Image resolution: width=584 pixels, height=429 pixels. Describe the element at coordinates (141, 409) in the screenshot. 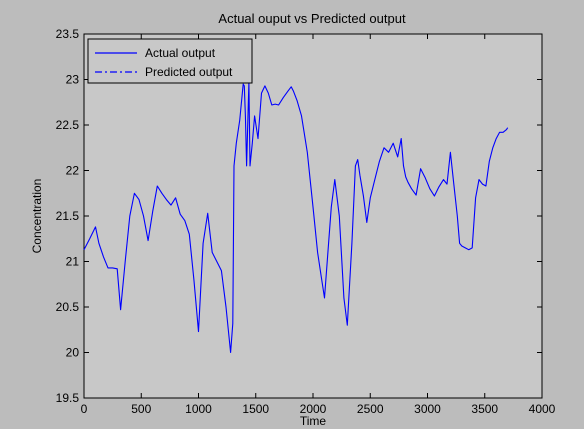

I see `x-tick-label: 500` at that location.